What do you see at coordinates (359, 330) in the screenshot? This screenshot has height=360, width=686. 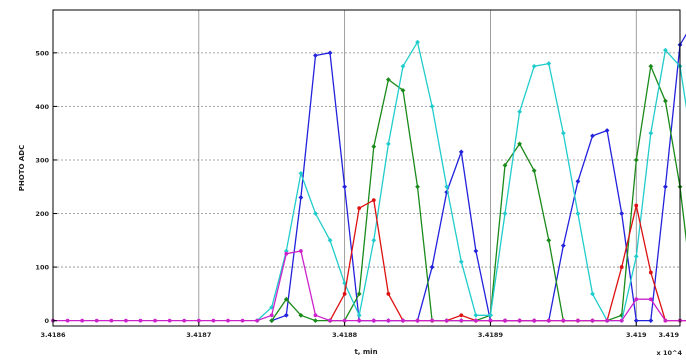 I see `x-axis-ticks: 3.4186 3.4187 3.4188 3.4189 3.419 3.419` at bounding box center [359, 330].